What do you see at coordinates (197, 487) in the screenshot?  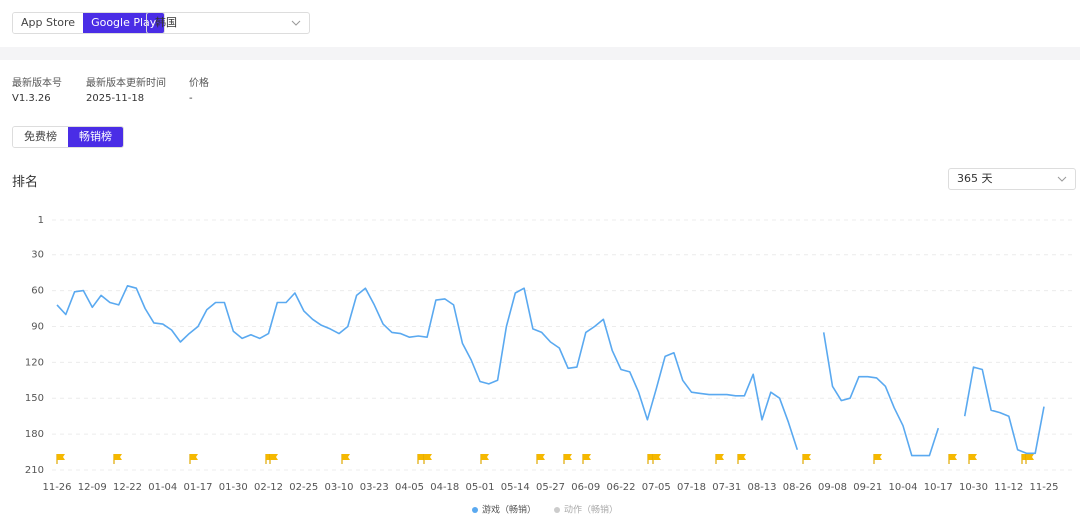 I see `x-tick-label: 01-17` at bounding box center [197, 487].